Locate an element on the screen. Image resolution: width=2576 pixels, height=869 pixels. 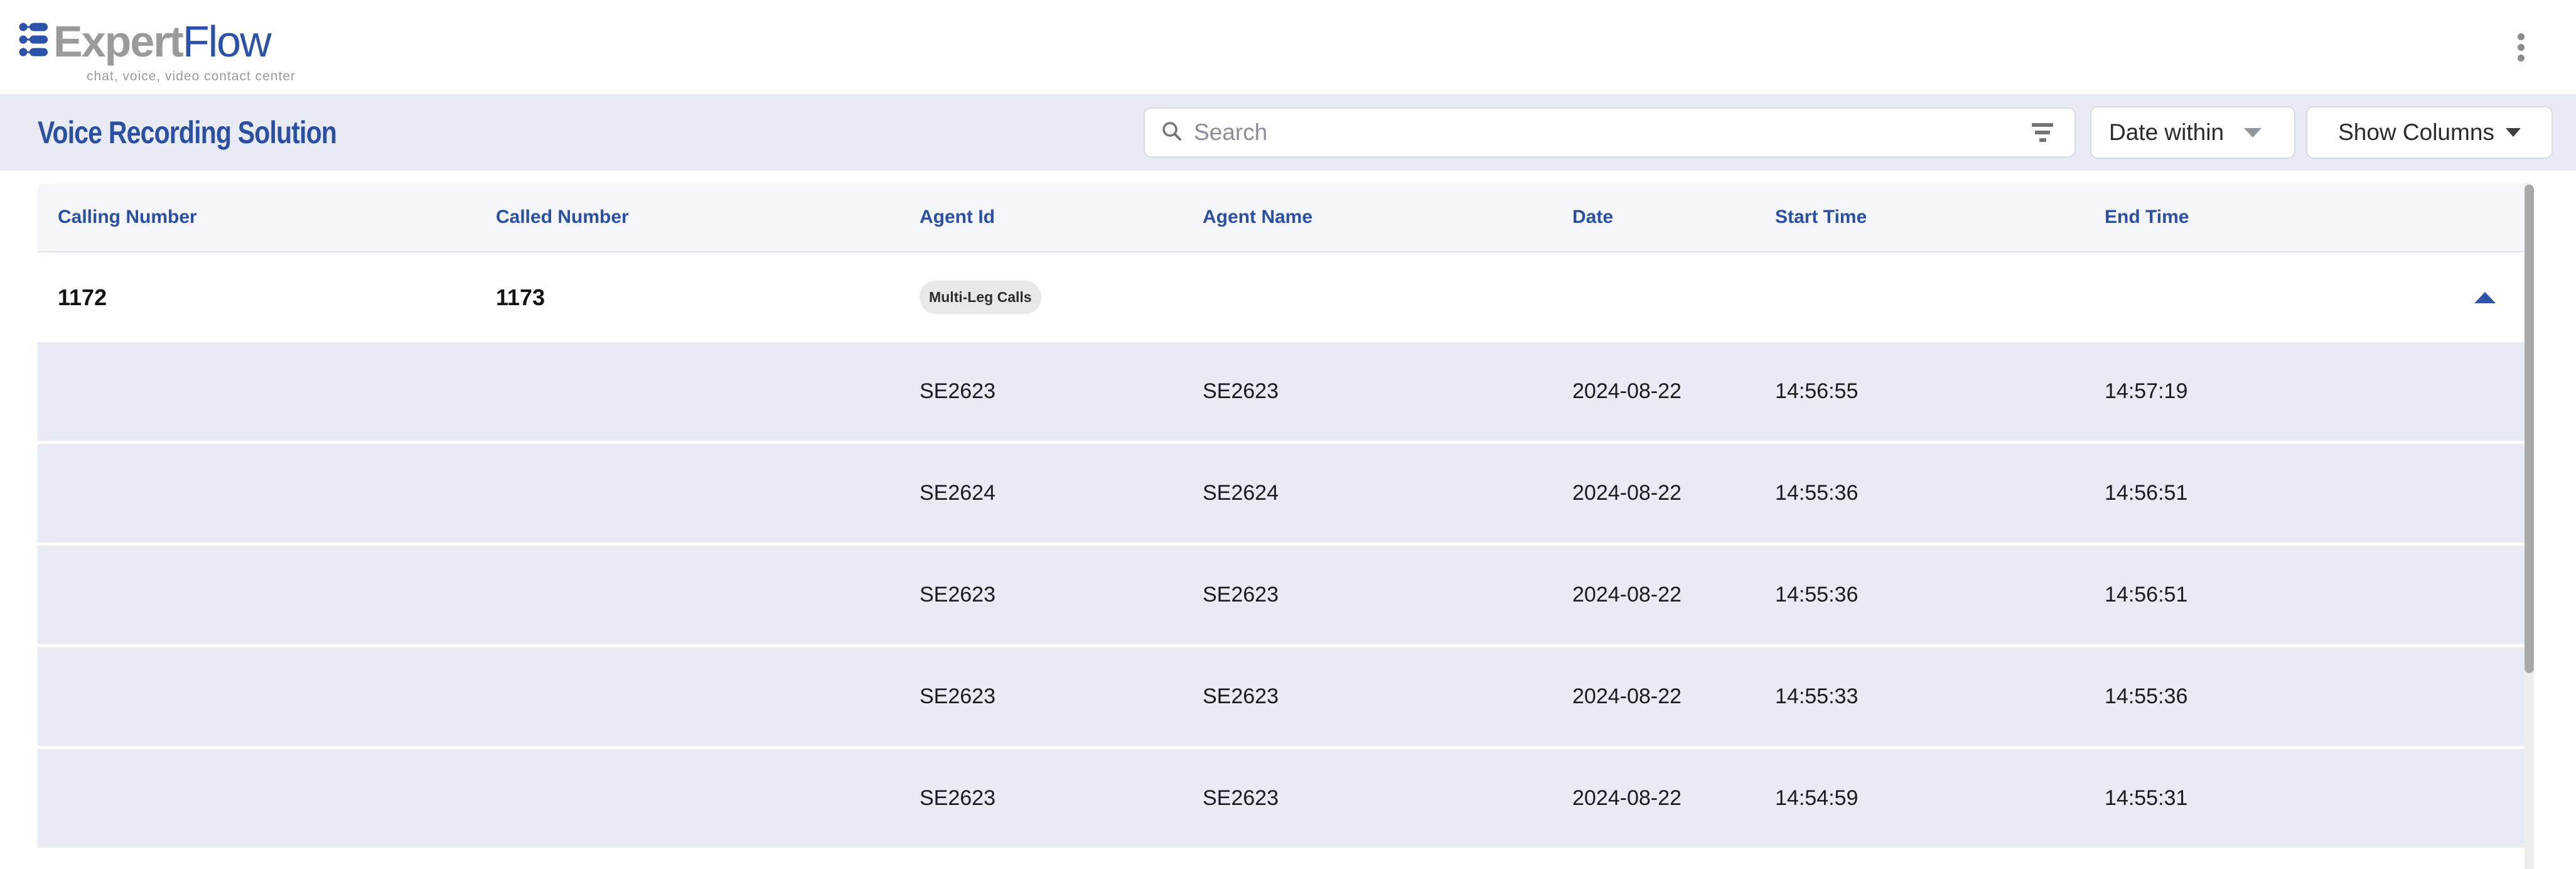
search-box is located at coordinates (1610, 132).